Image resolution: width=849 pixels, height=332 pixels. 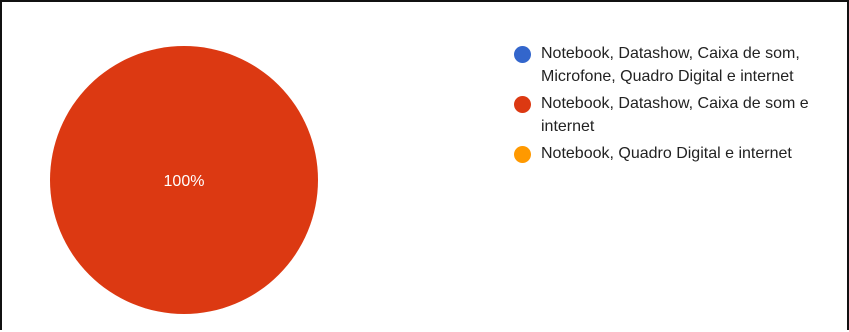 I want to click on slice-data-label: 100%, so click(x=184, y=181).